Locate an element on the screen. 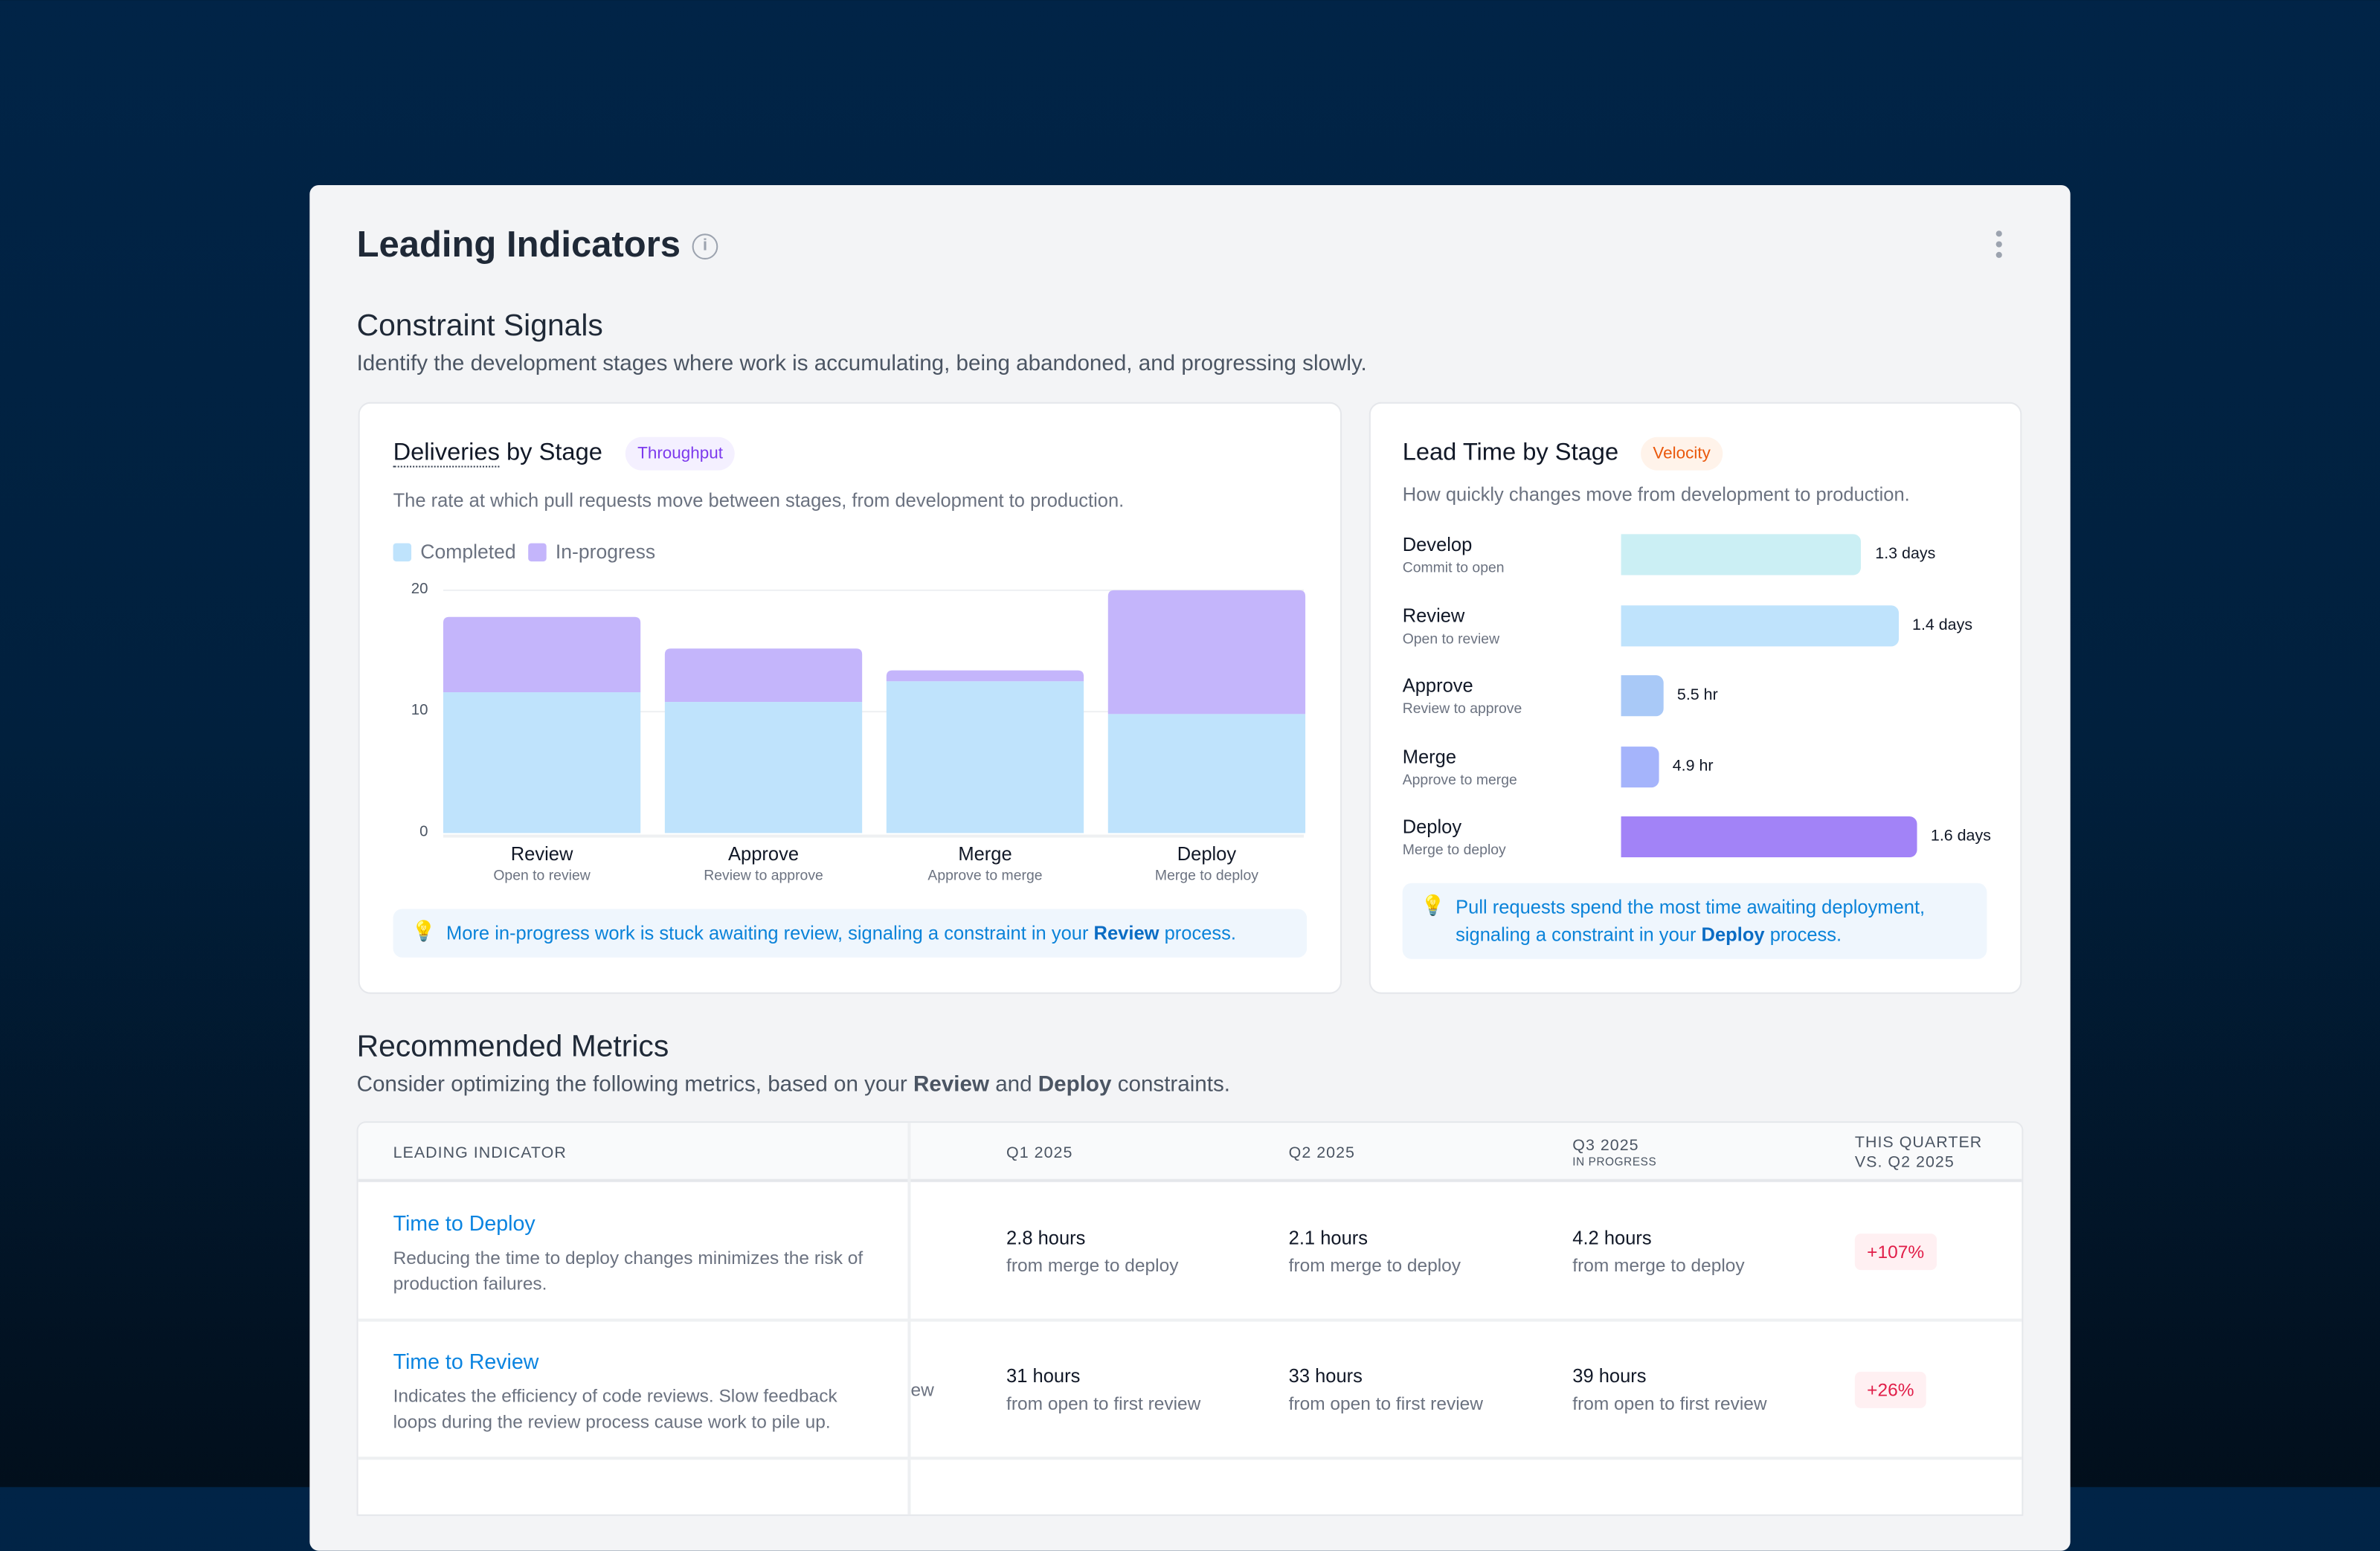 The height and width of the screenshot is (1551, 2380). col-indicator: LEADING INDICATOR is located at coordinates (480, 1153).